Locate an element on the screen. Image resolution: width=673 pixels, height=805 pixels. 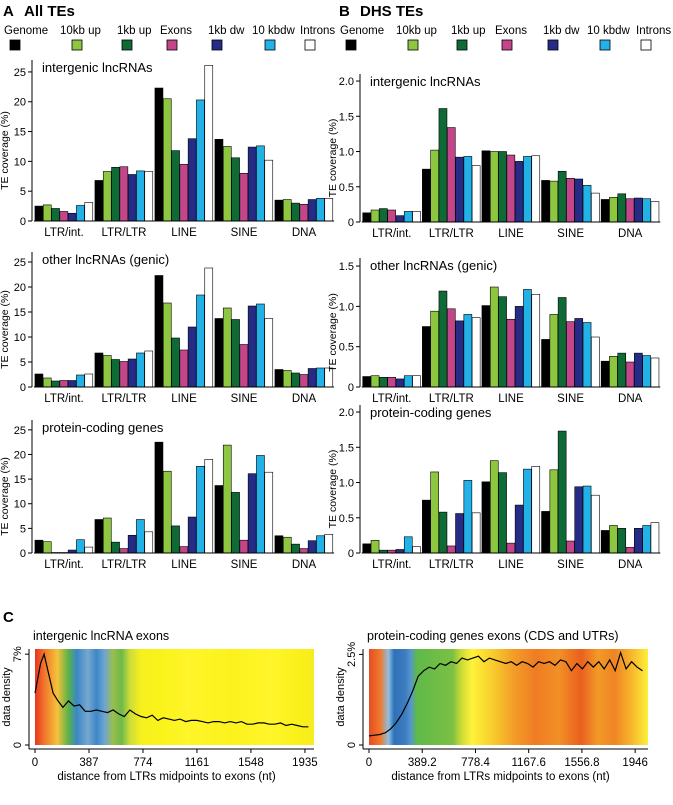
y-tick-label: 0.5 is located at coordinates (346, 348).